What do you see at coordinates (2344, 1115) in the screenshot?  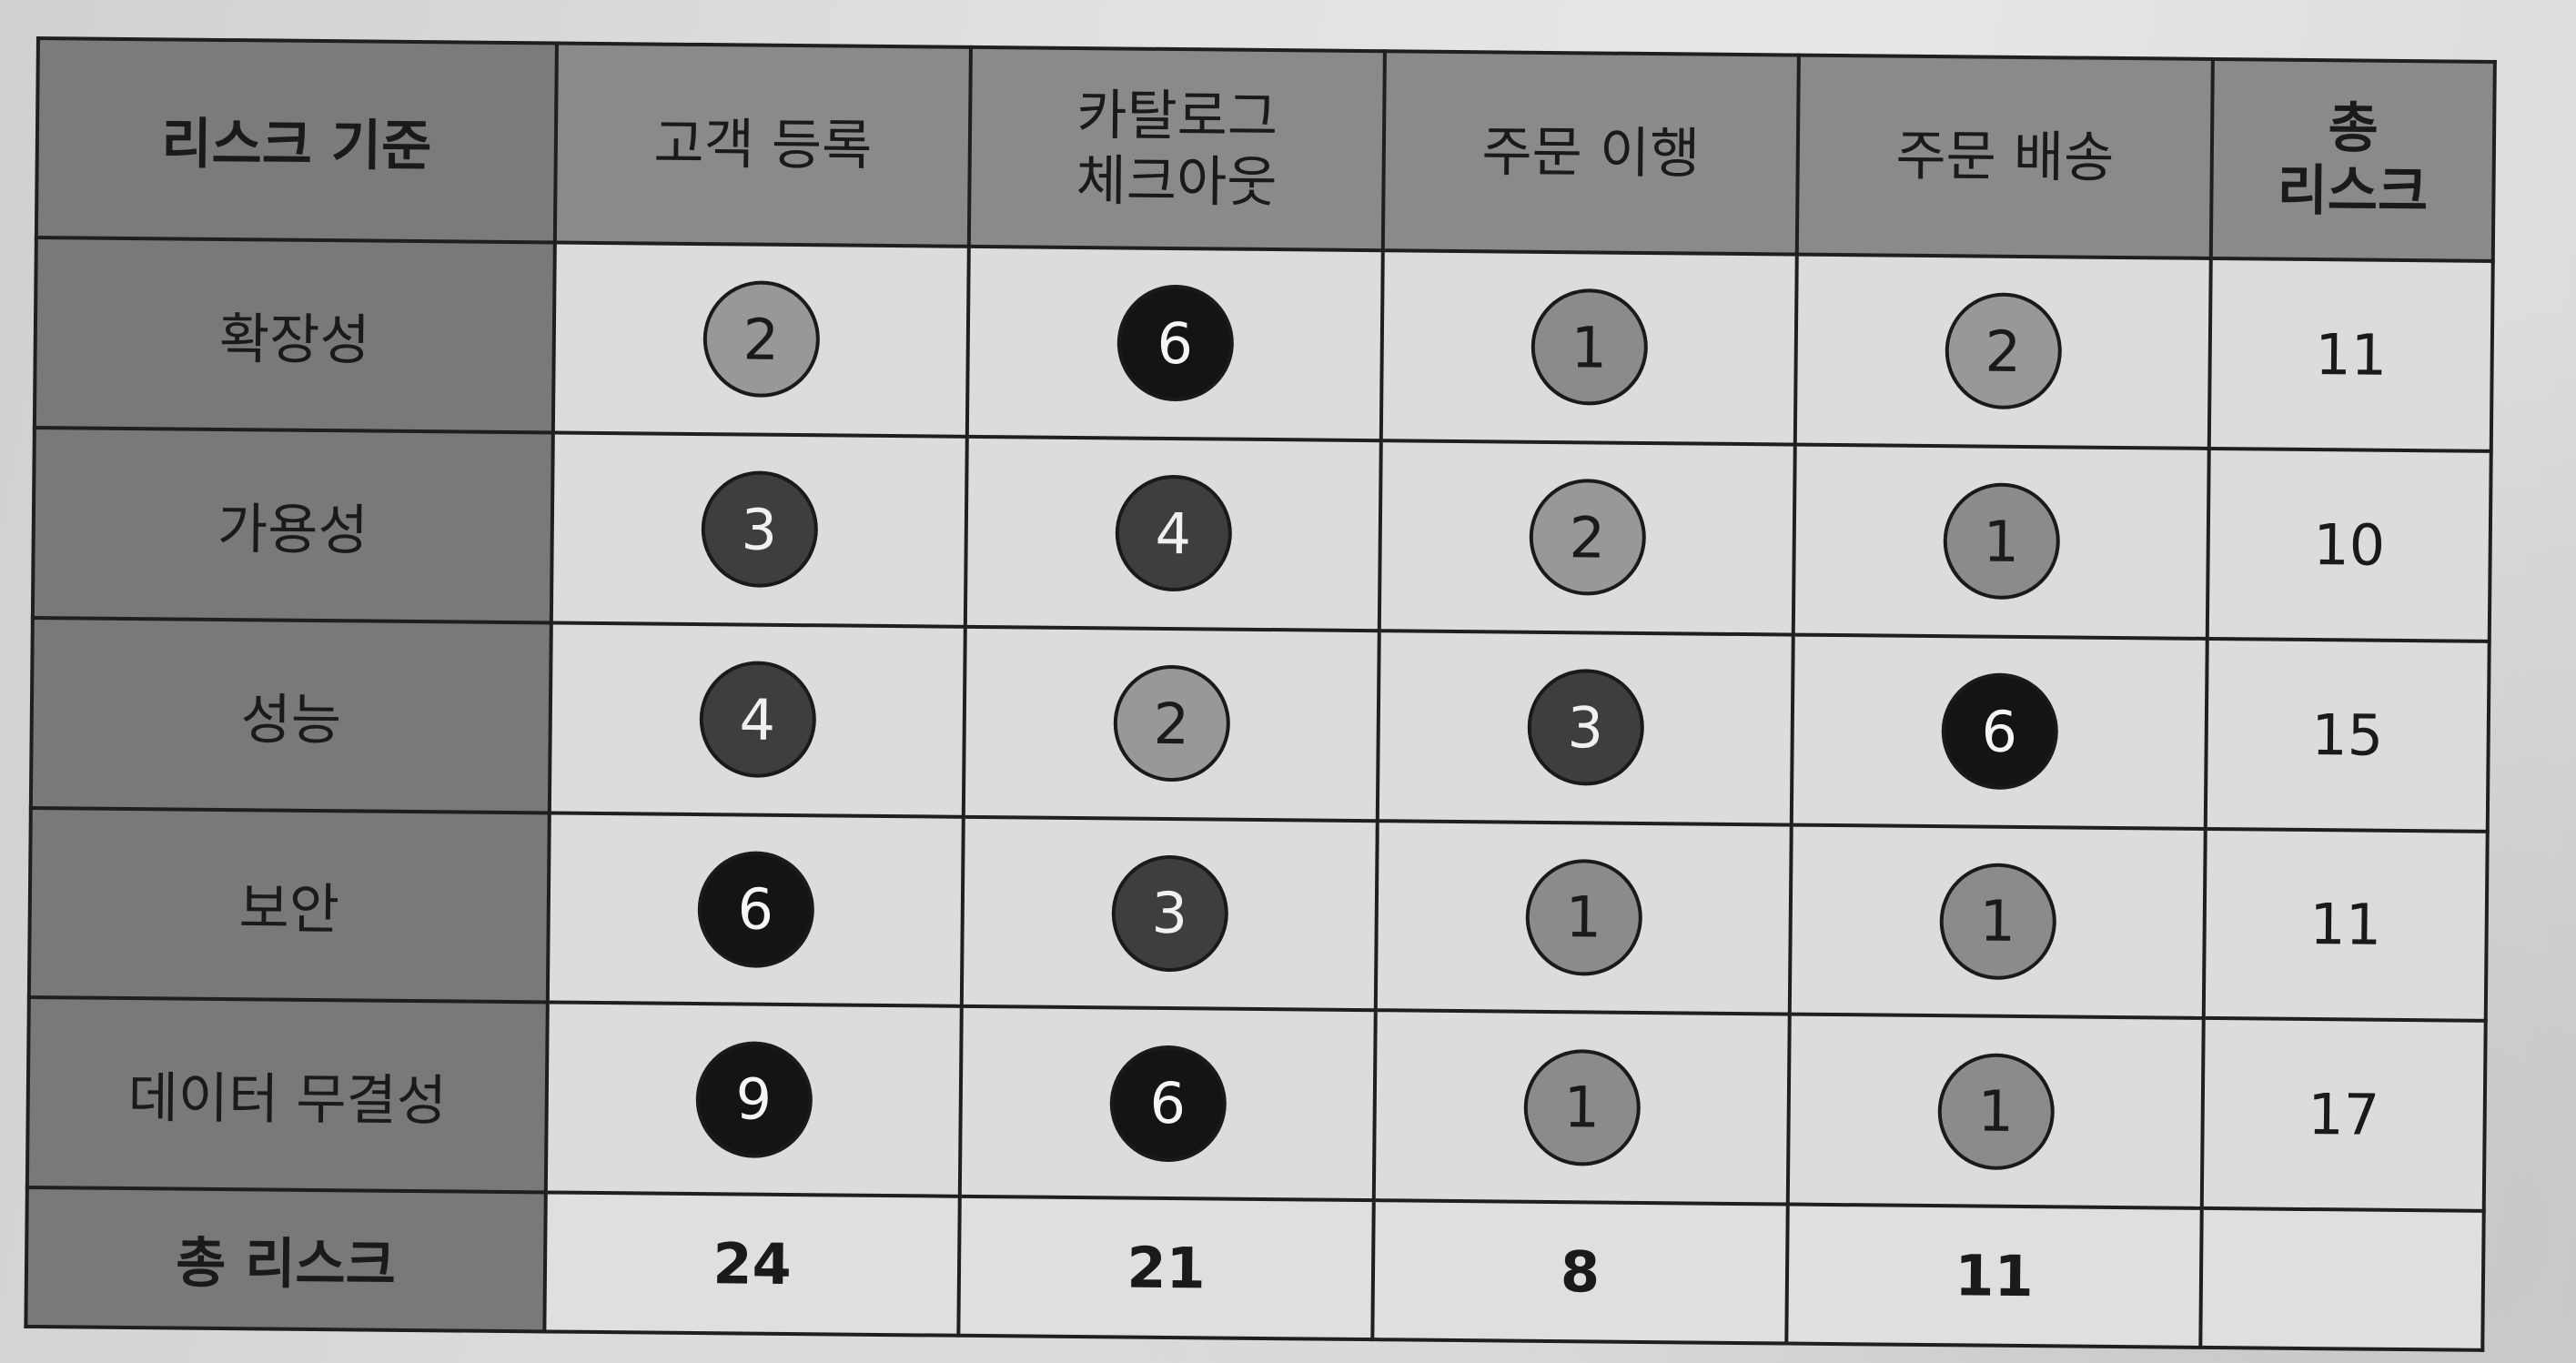 I see `row-total: 17` at bounding box center [2344, 1115].